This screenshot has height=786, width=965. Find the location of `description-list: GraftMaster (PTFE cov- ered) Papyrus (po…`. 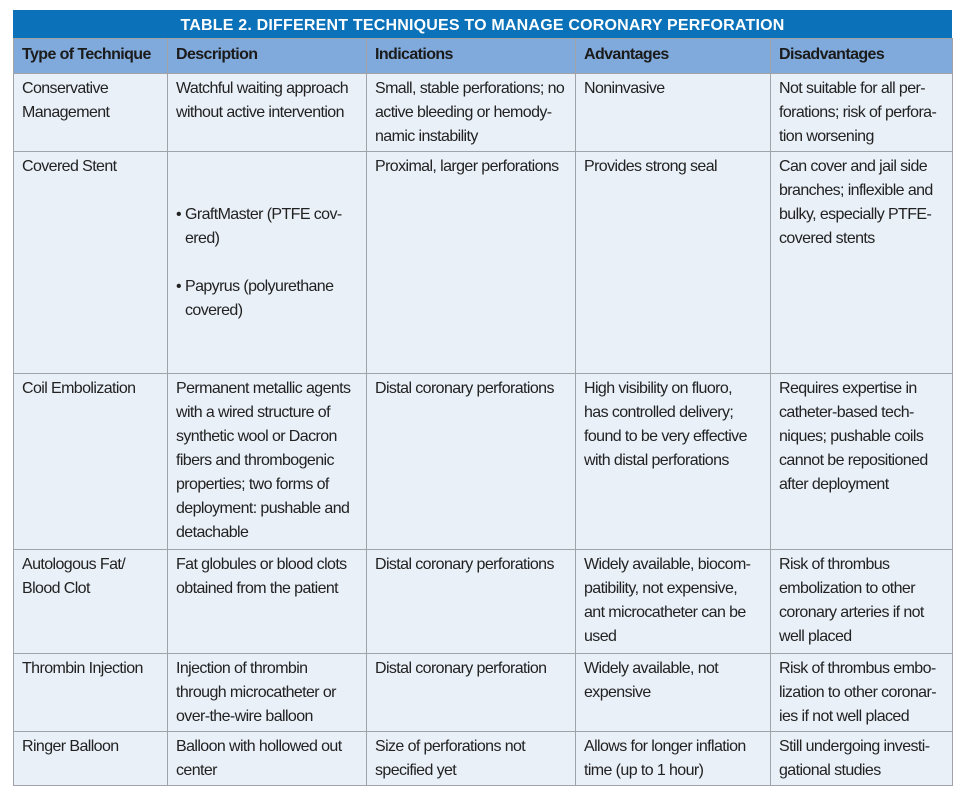

description-list: GraftMaster (PTFE cov- ered) Papyrus (po… is located at coordinates (267, 263).